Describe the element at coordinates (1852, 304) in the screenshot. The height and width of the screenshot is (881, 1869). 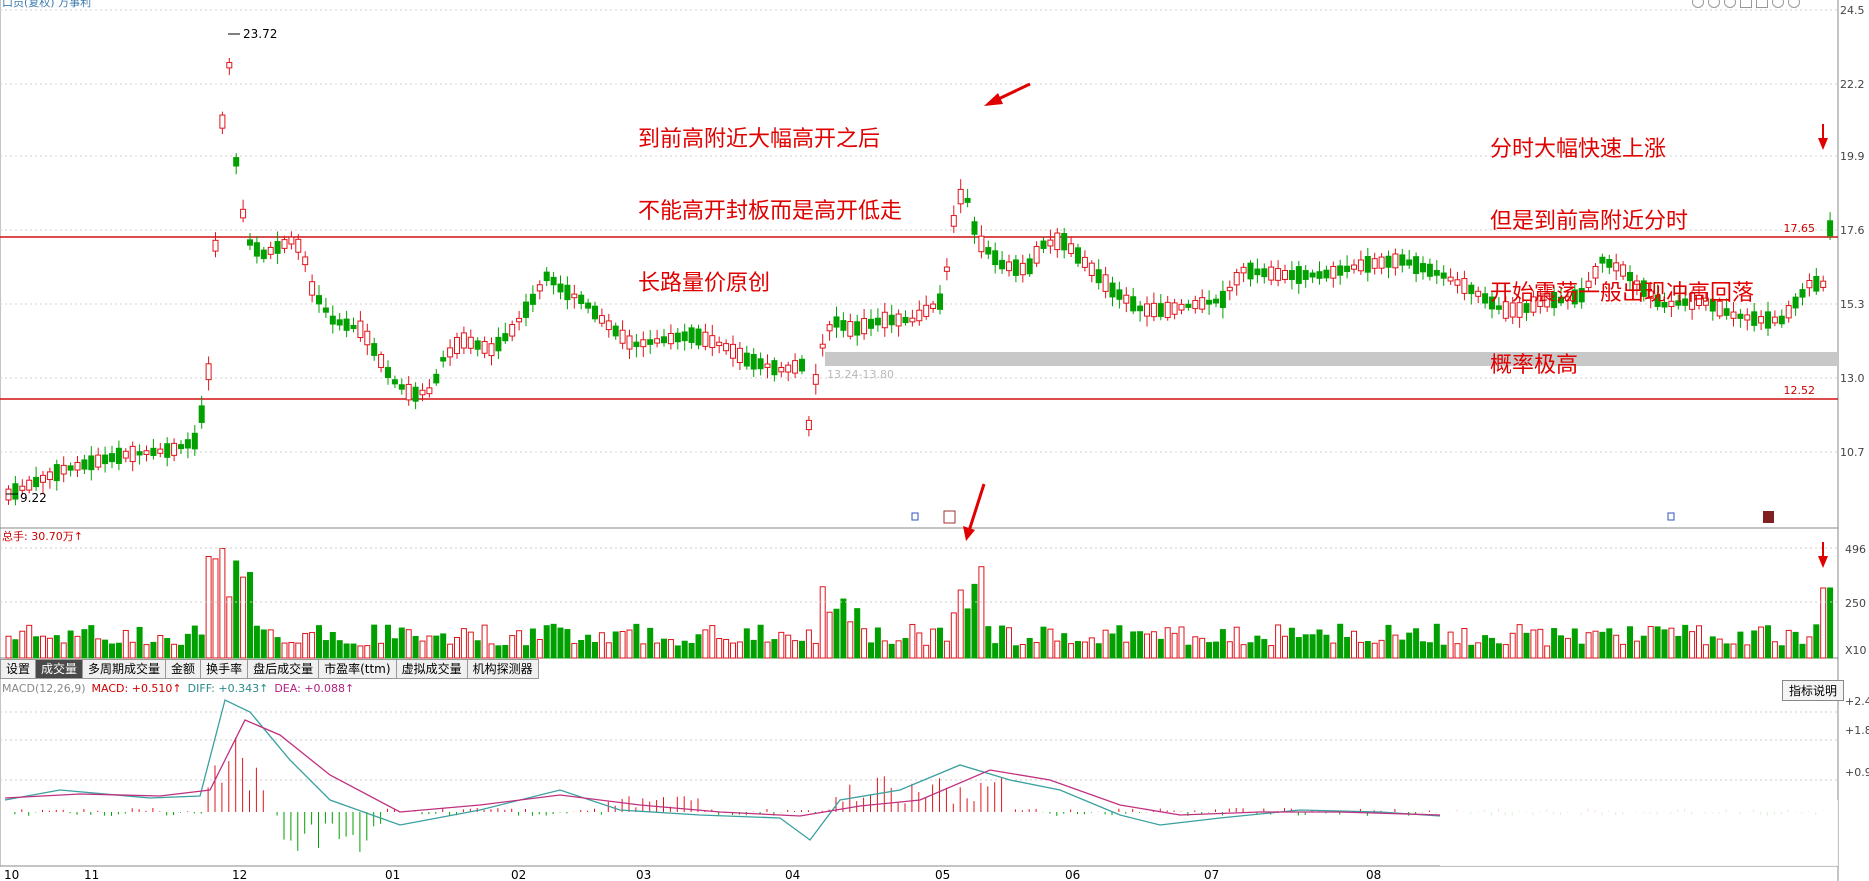
I see `price-axis-tick: 15.3` at that location.